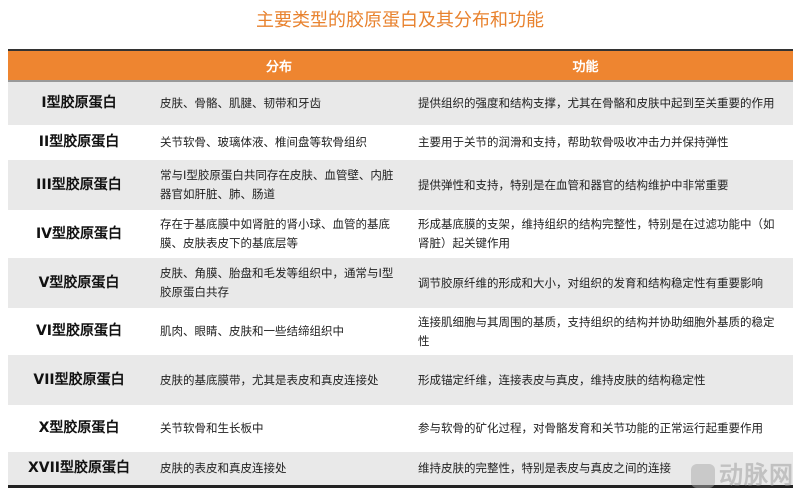 Image resolution: width=800 pixels, height=496 pixels. I want to click on cell-distribution: 肌肉、眼睛、皮肤和一些结缔组织中, so click(252, 331).